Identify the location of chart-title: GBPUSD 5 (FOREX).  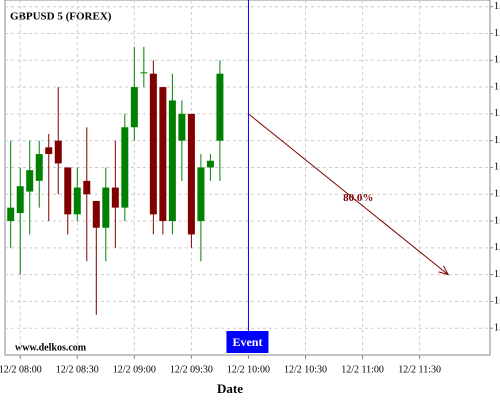
(61, 17).